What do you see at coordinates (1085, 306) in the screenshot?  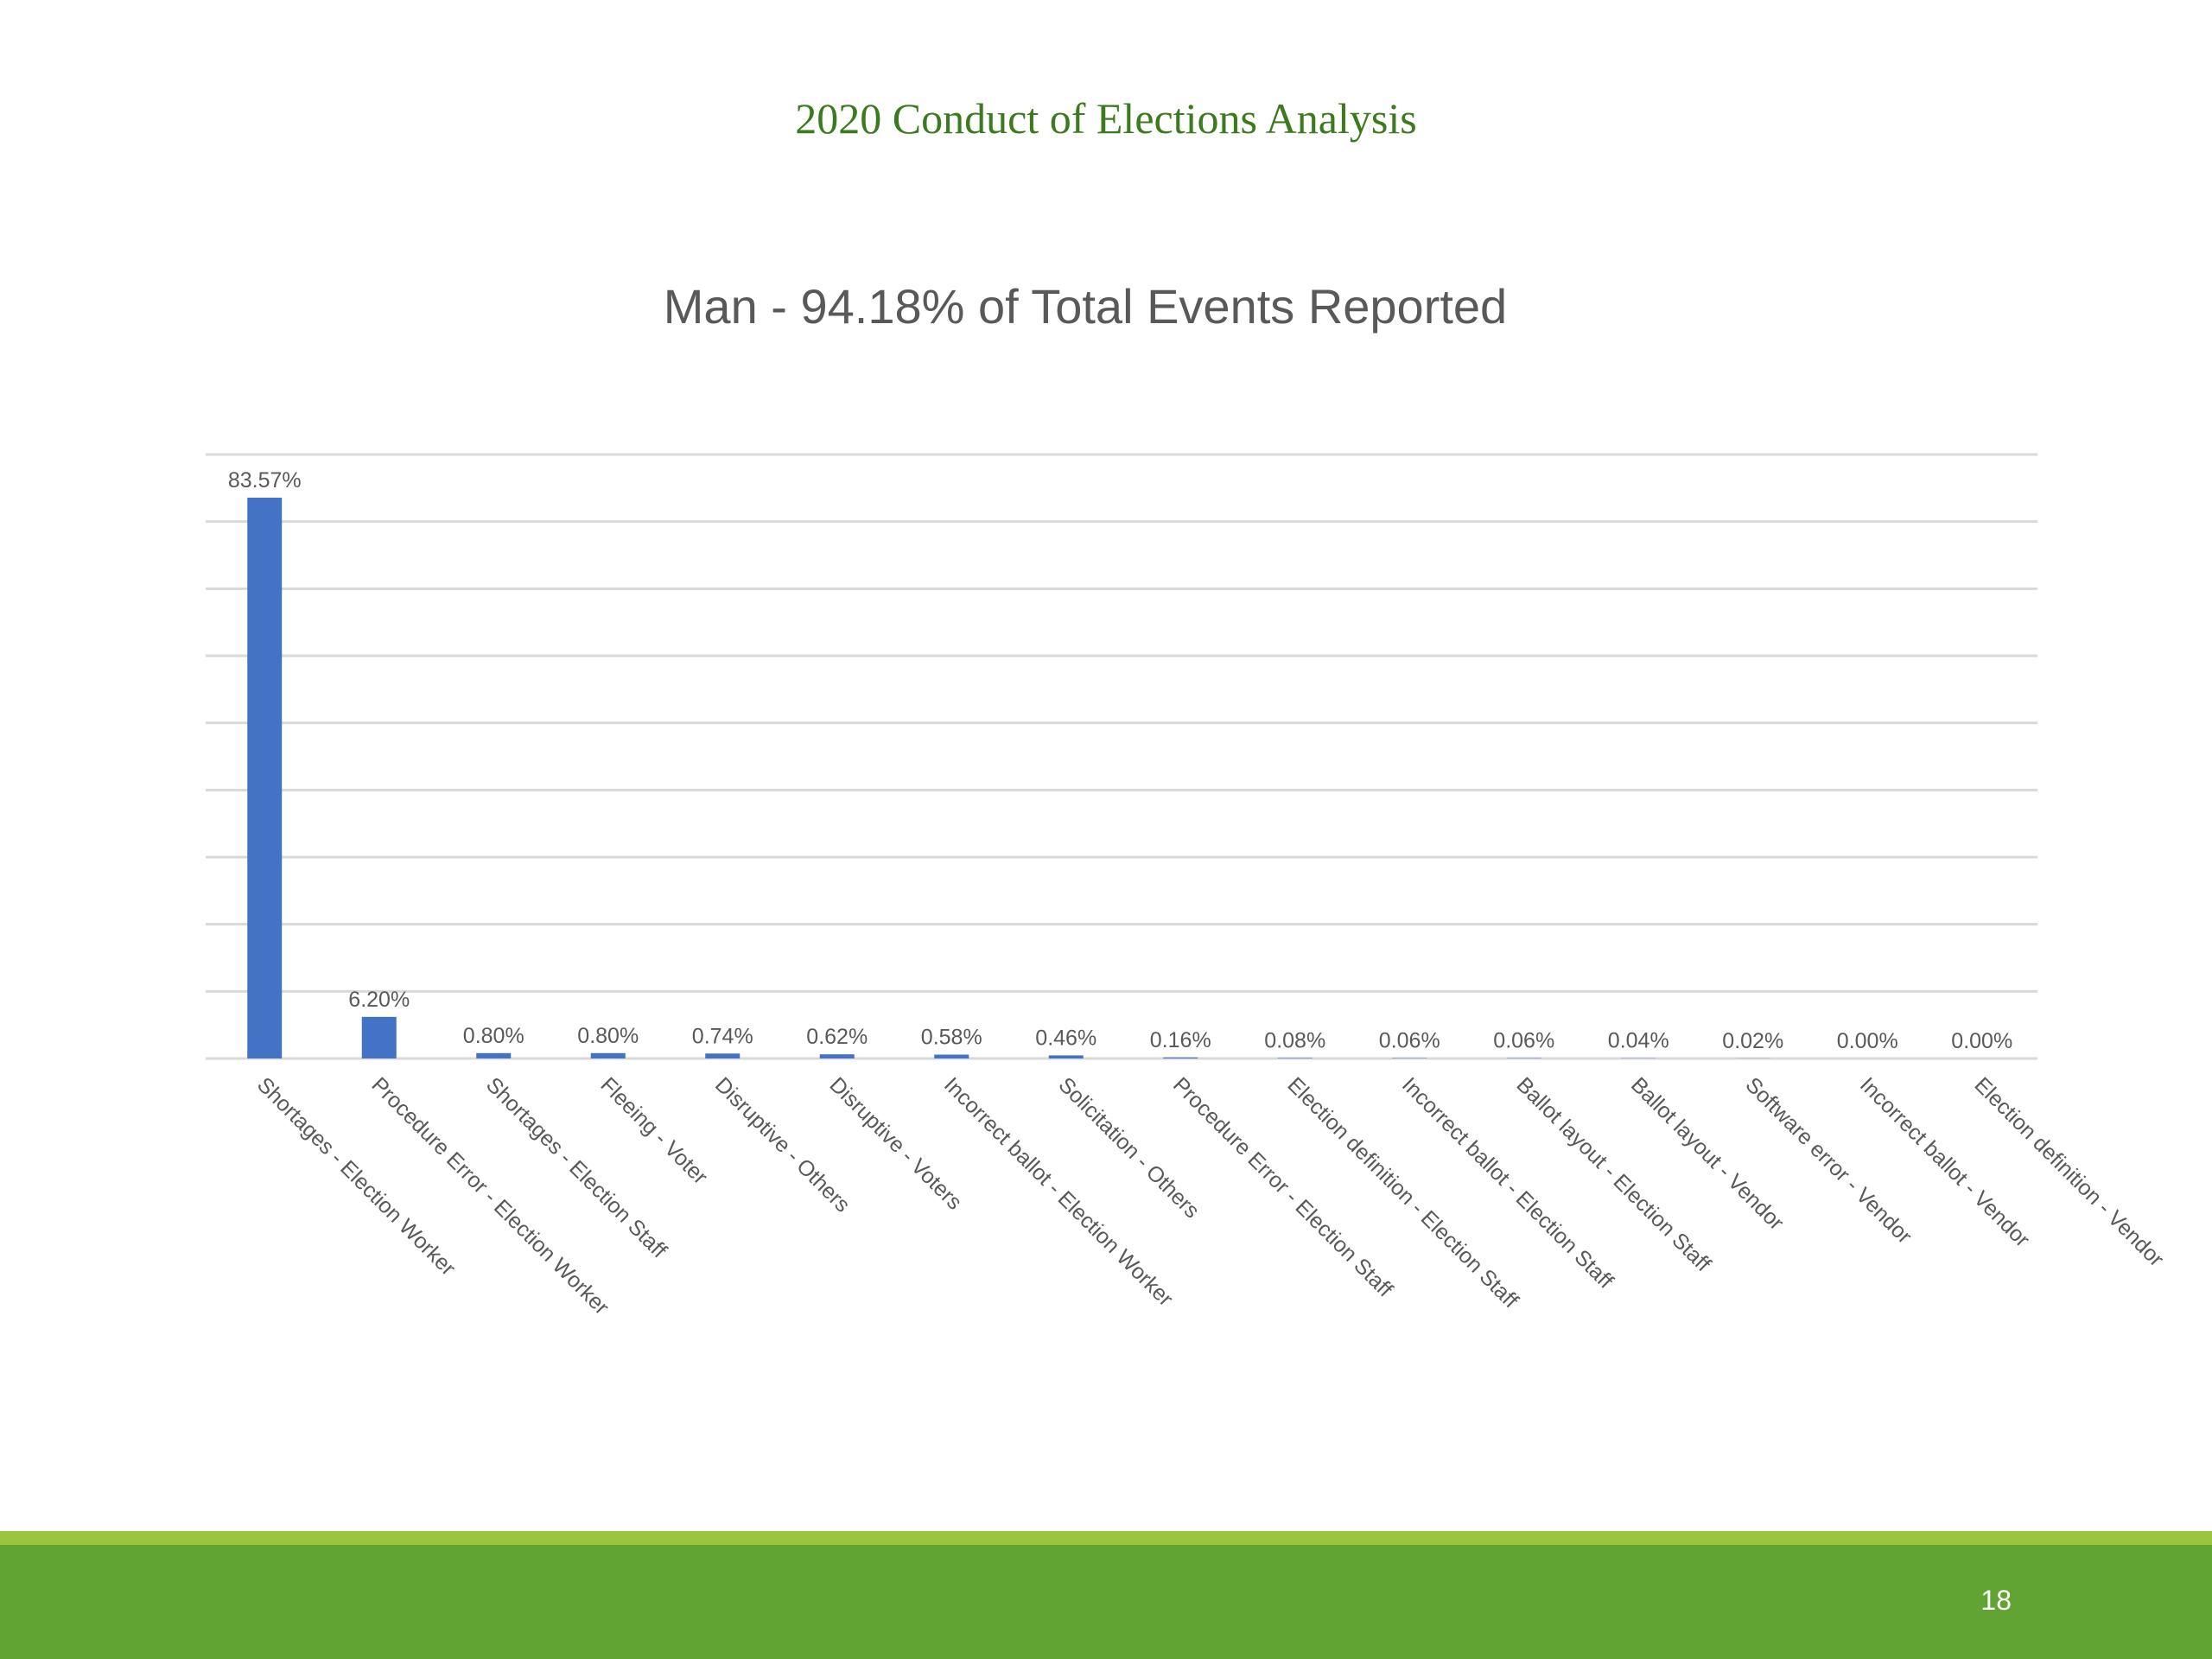 I see `chart-title: Man - 94.18% of Total Events Reported` at bounding box center [1085, 306].